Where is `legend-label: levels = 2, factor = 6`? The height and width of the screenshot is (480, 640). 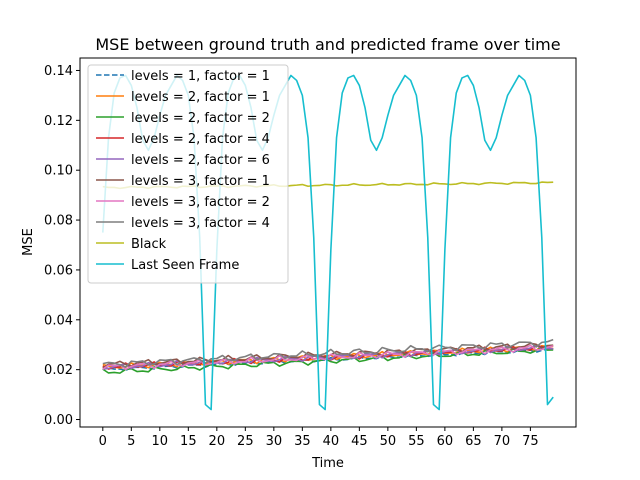
legend-label: levels = 2, factor = 6 is located at coordinates (200, 160).